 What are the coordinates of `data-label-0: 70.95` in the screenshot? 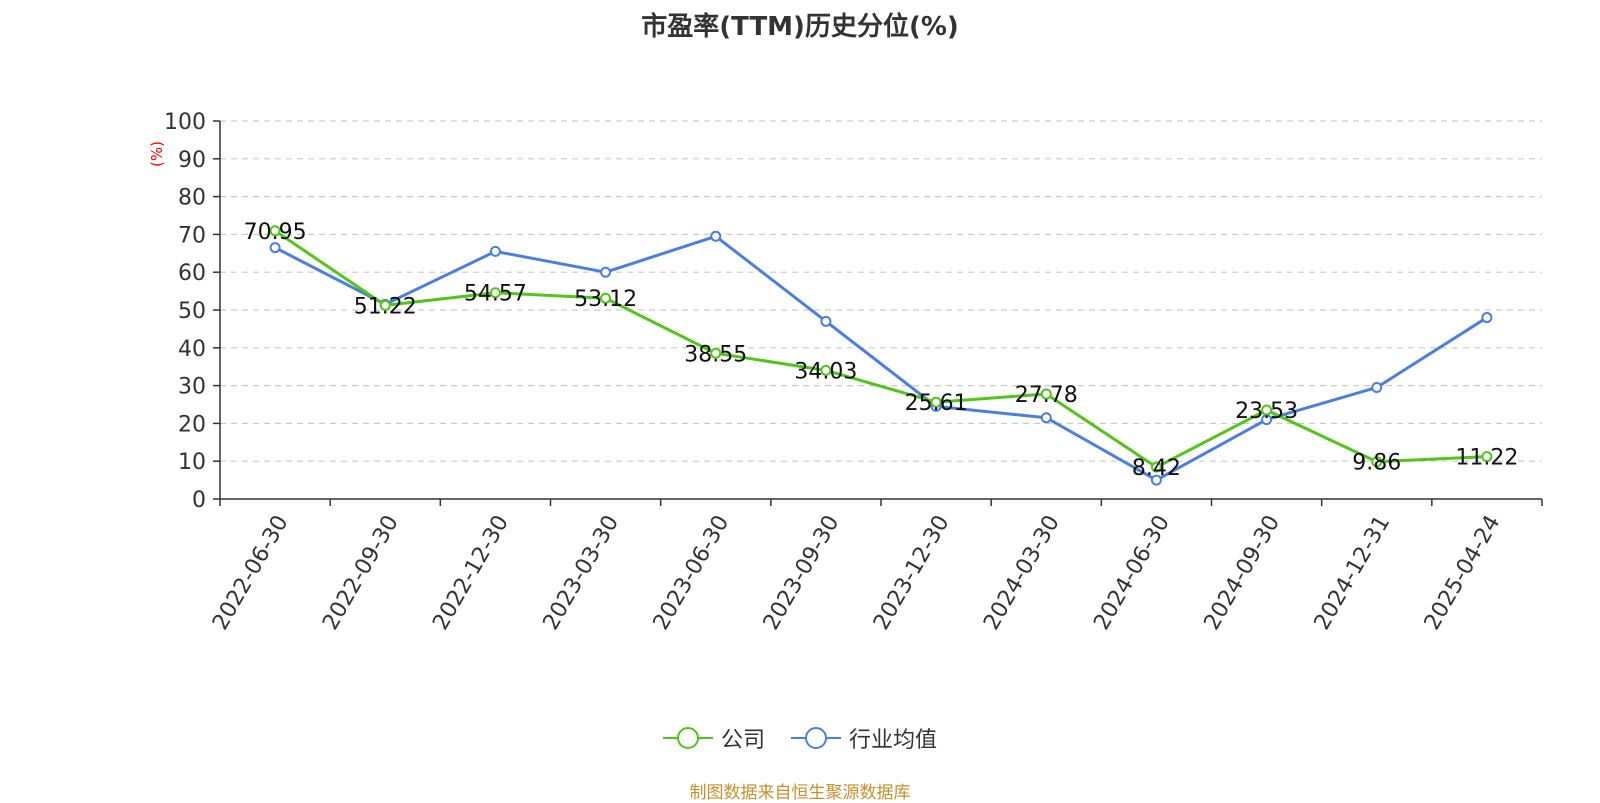 It's located at (275, 232).